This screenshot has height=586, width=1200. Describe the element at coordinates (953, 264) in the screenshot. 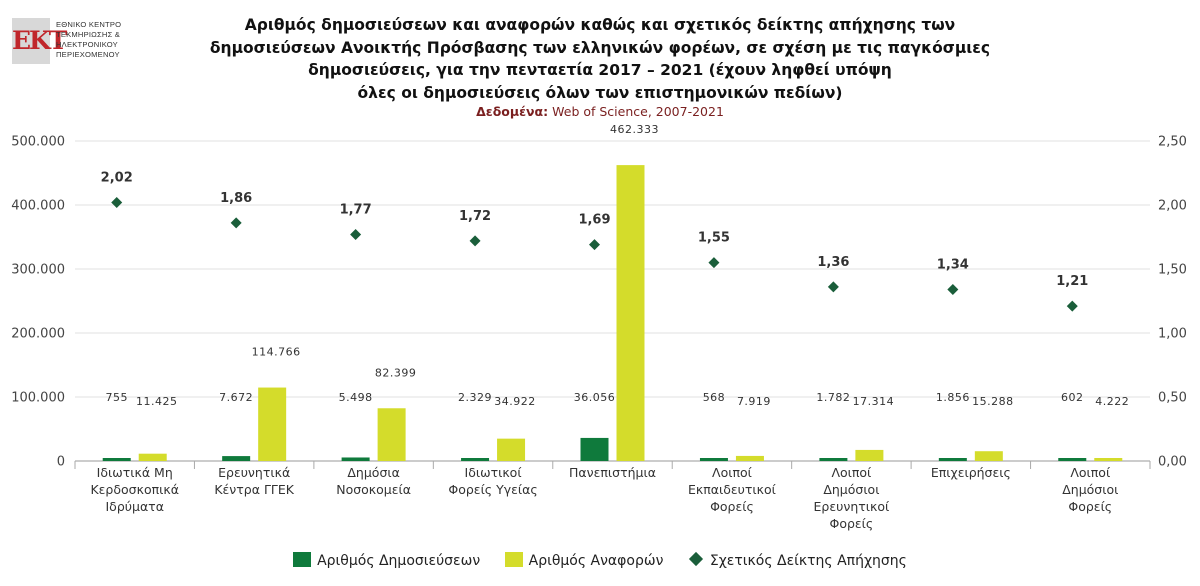

I see `data-label-index: 1,34` at that location.